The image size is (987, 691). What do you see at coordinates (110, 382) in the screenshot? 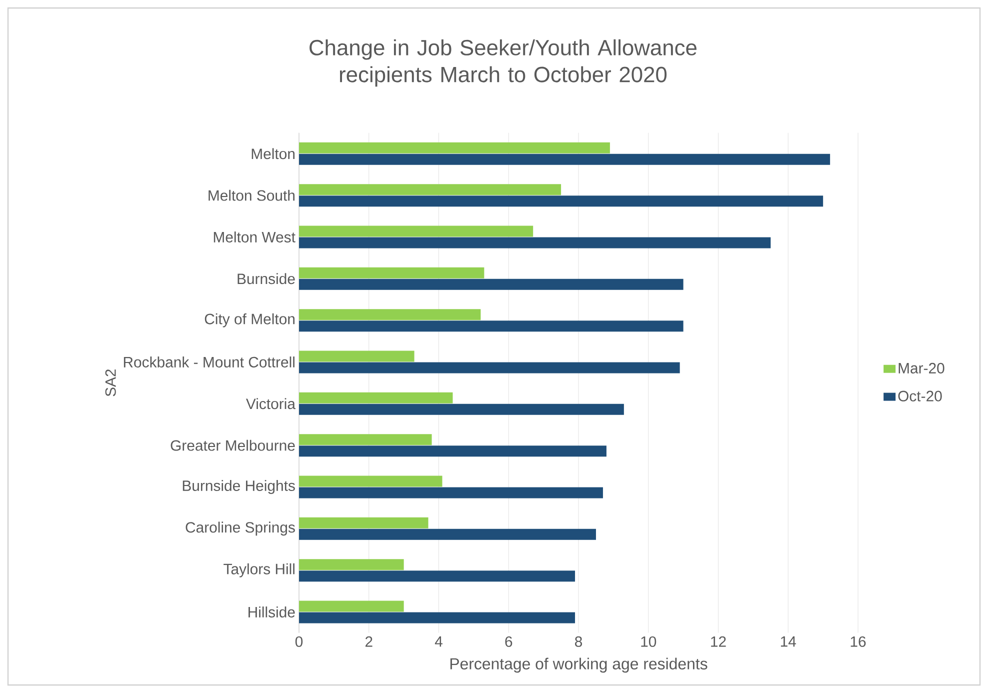
I see `y-axis-title: SA2` at bounding box center [110, 382].